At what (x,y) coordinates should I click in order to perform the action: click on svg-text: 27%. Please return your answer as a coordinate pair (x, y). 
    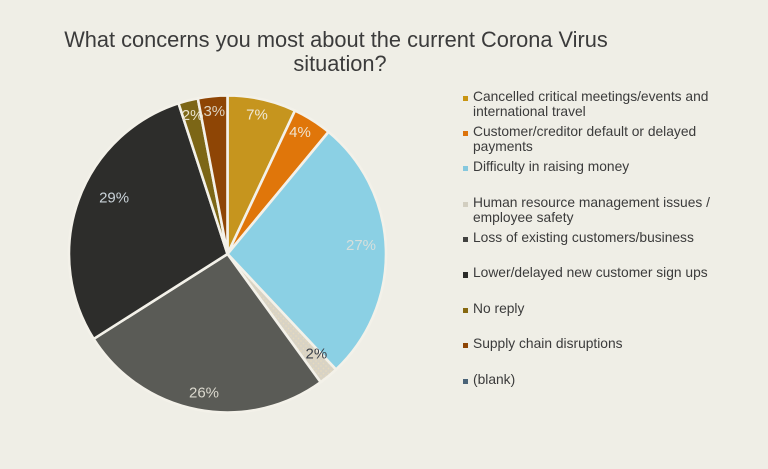
    Looking at the image, I should click on (361, 245).